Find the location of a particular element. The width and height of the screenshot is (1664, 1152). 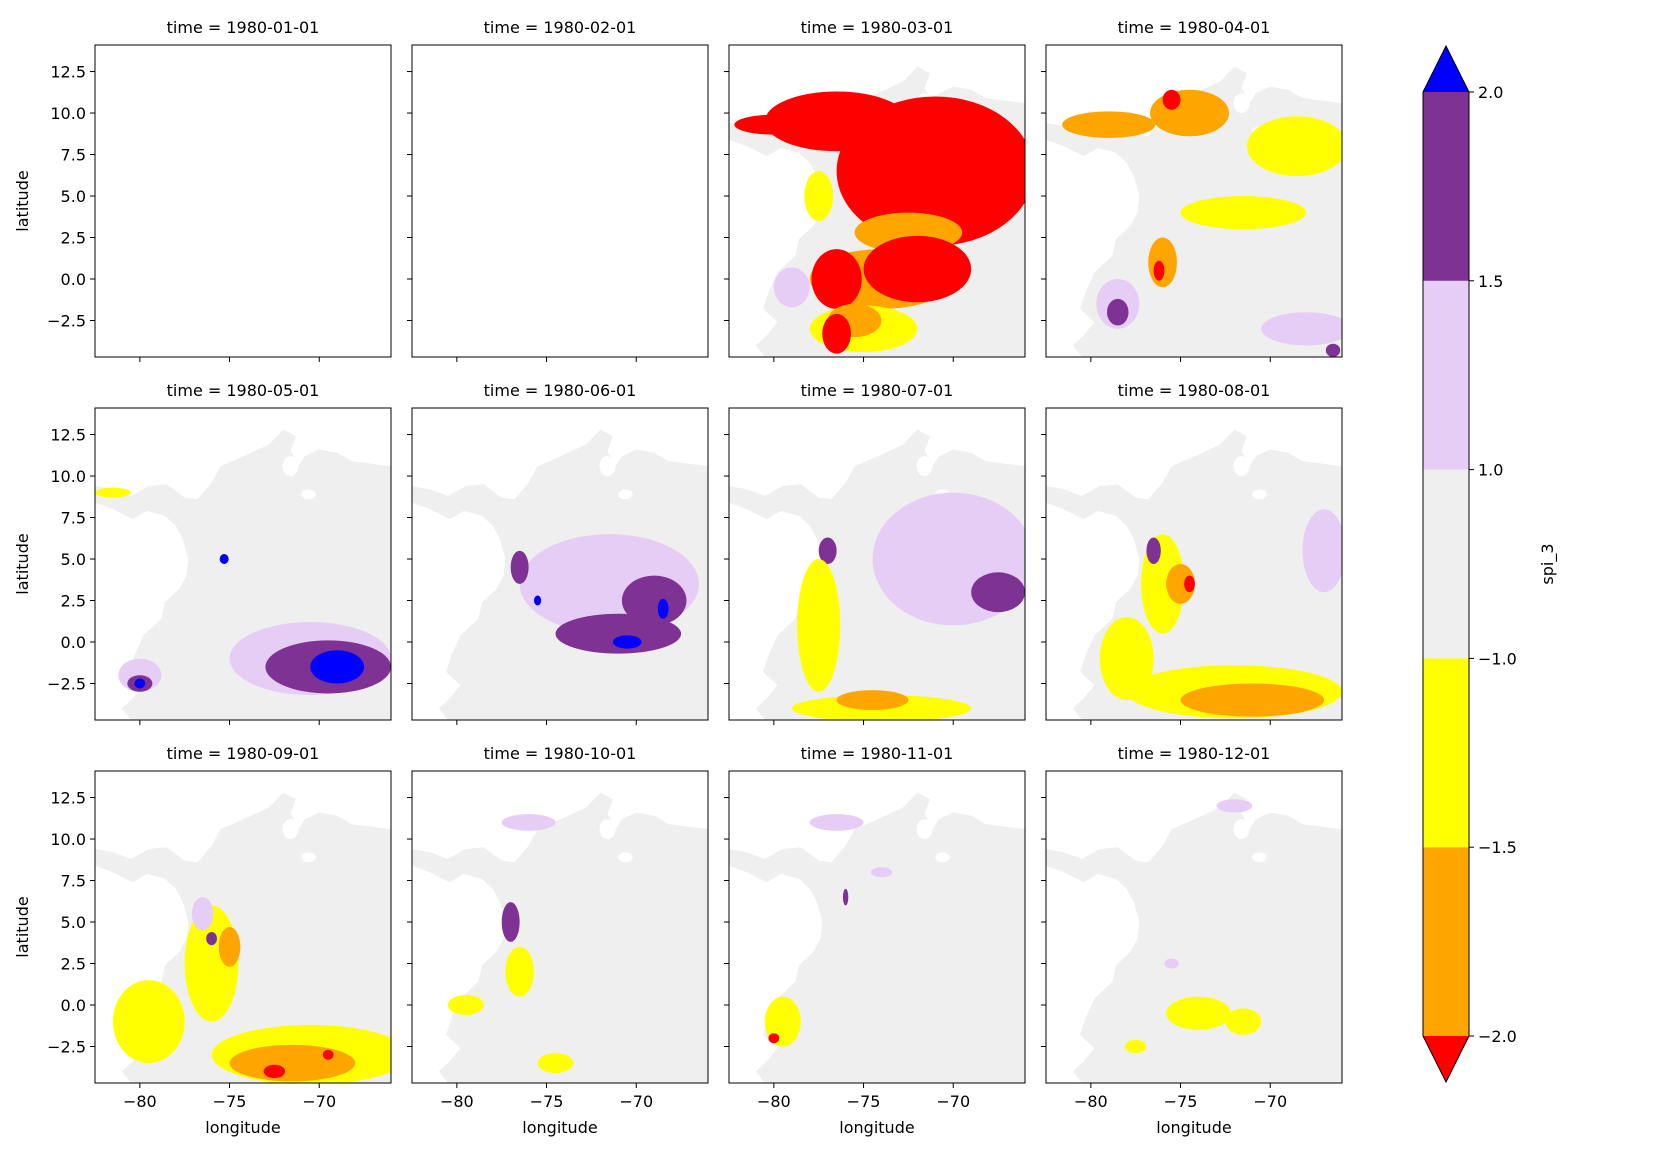

panel-1980-07-01: time = 1980-07-01 is located at coordinates (875, 553).